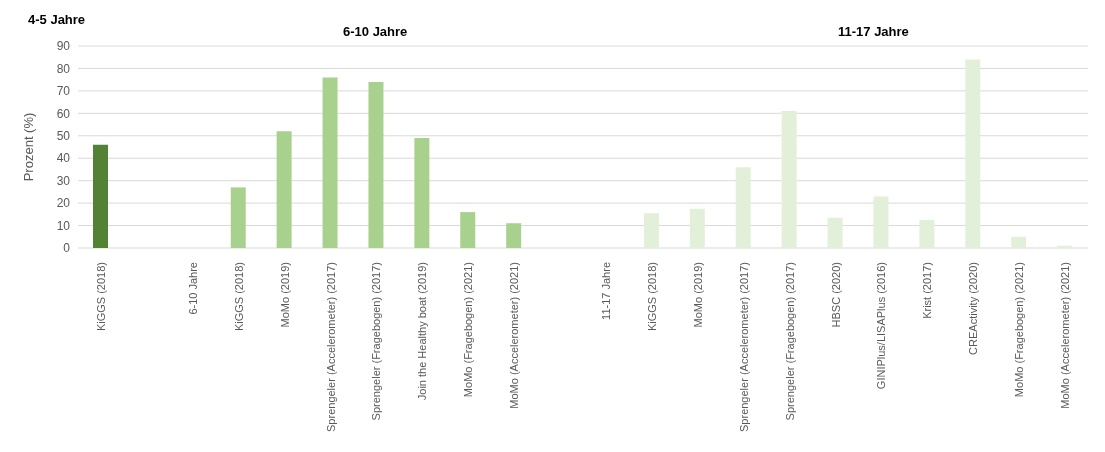 The height and width of the screenshot is (452, 1105). Describe the element at coordinates (63, 46) in the screenshot. I see `y-tick-label: 90` at that location.